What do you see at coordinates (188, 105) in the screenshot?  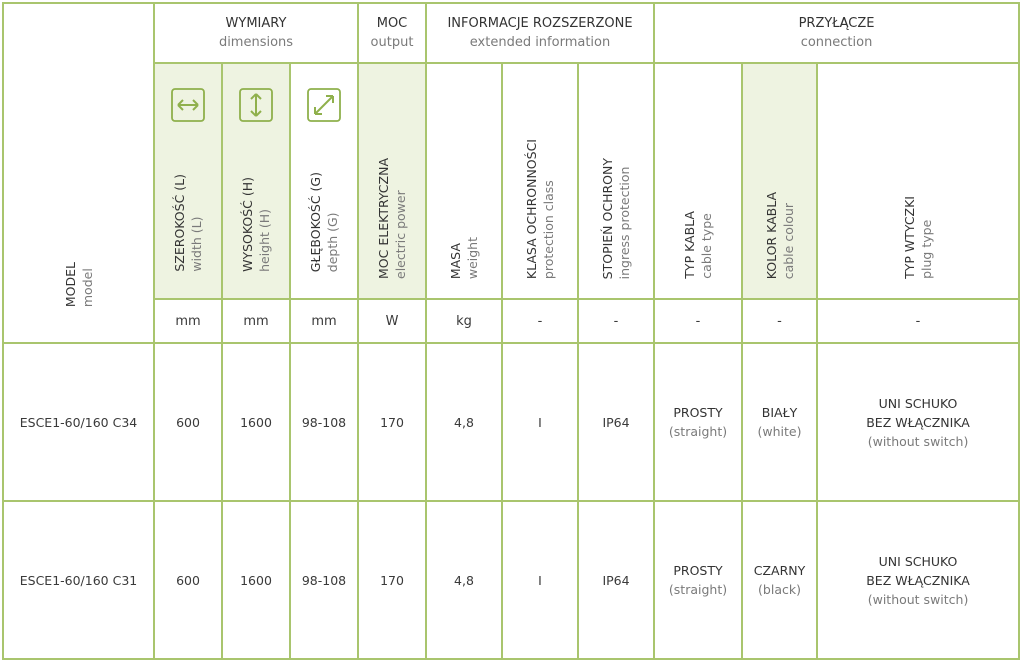 I see `horizontal-arrow-icon` at bounding box center [188, 105].